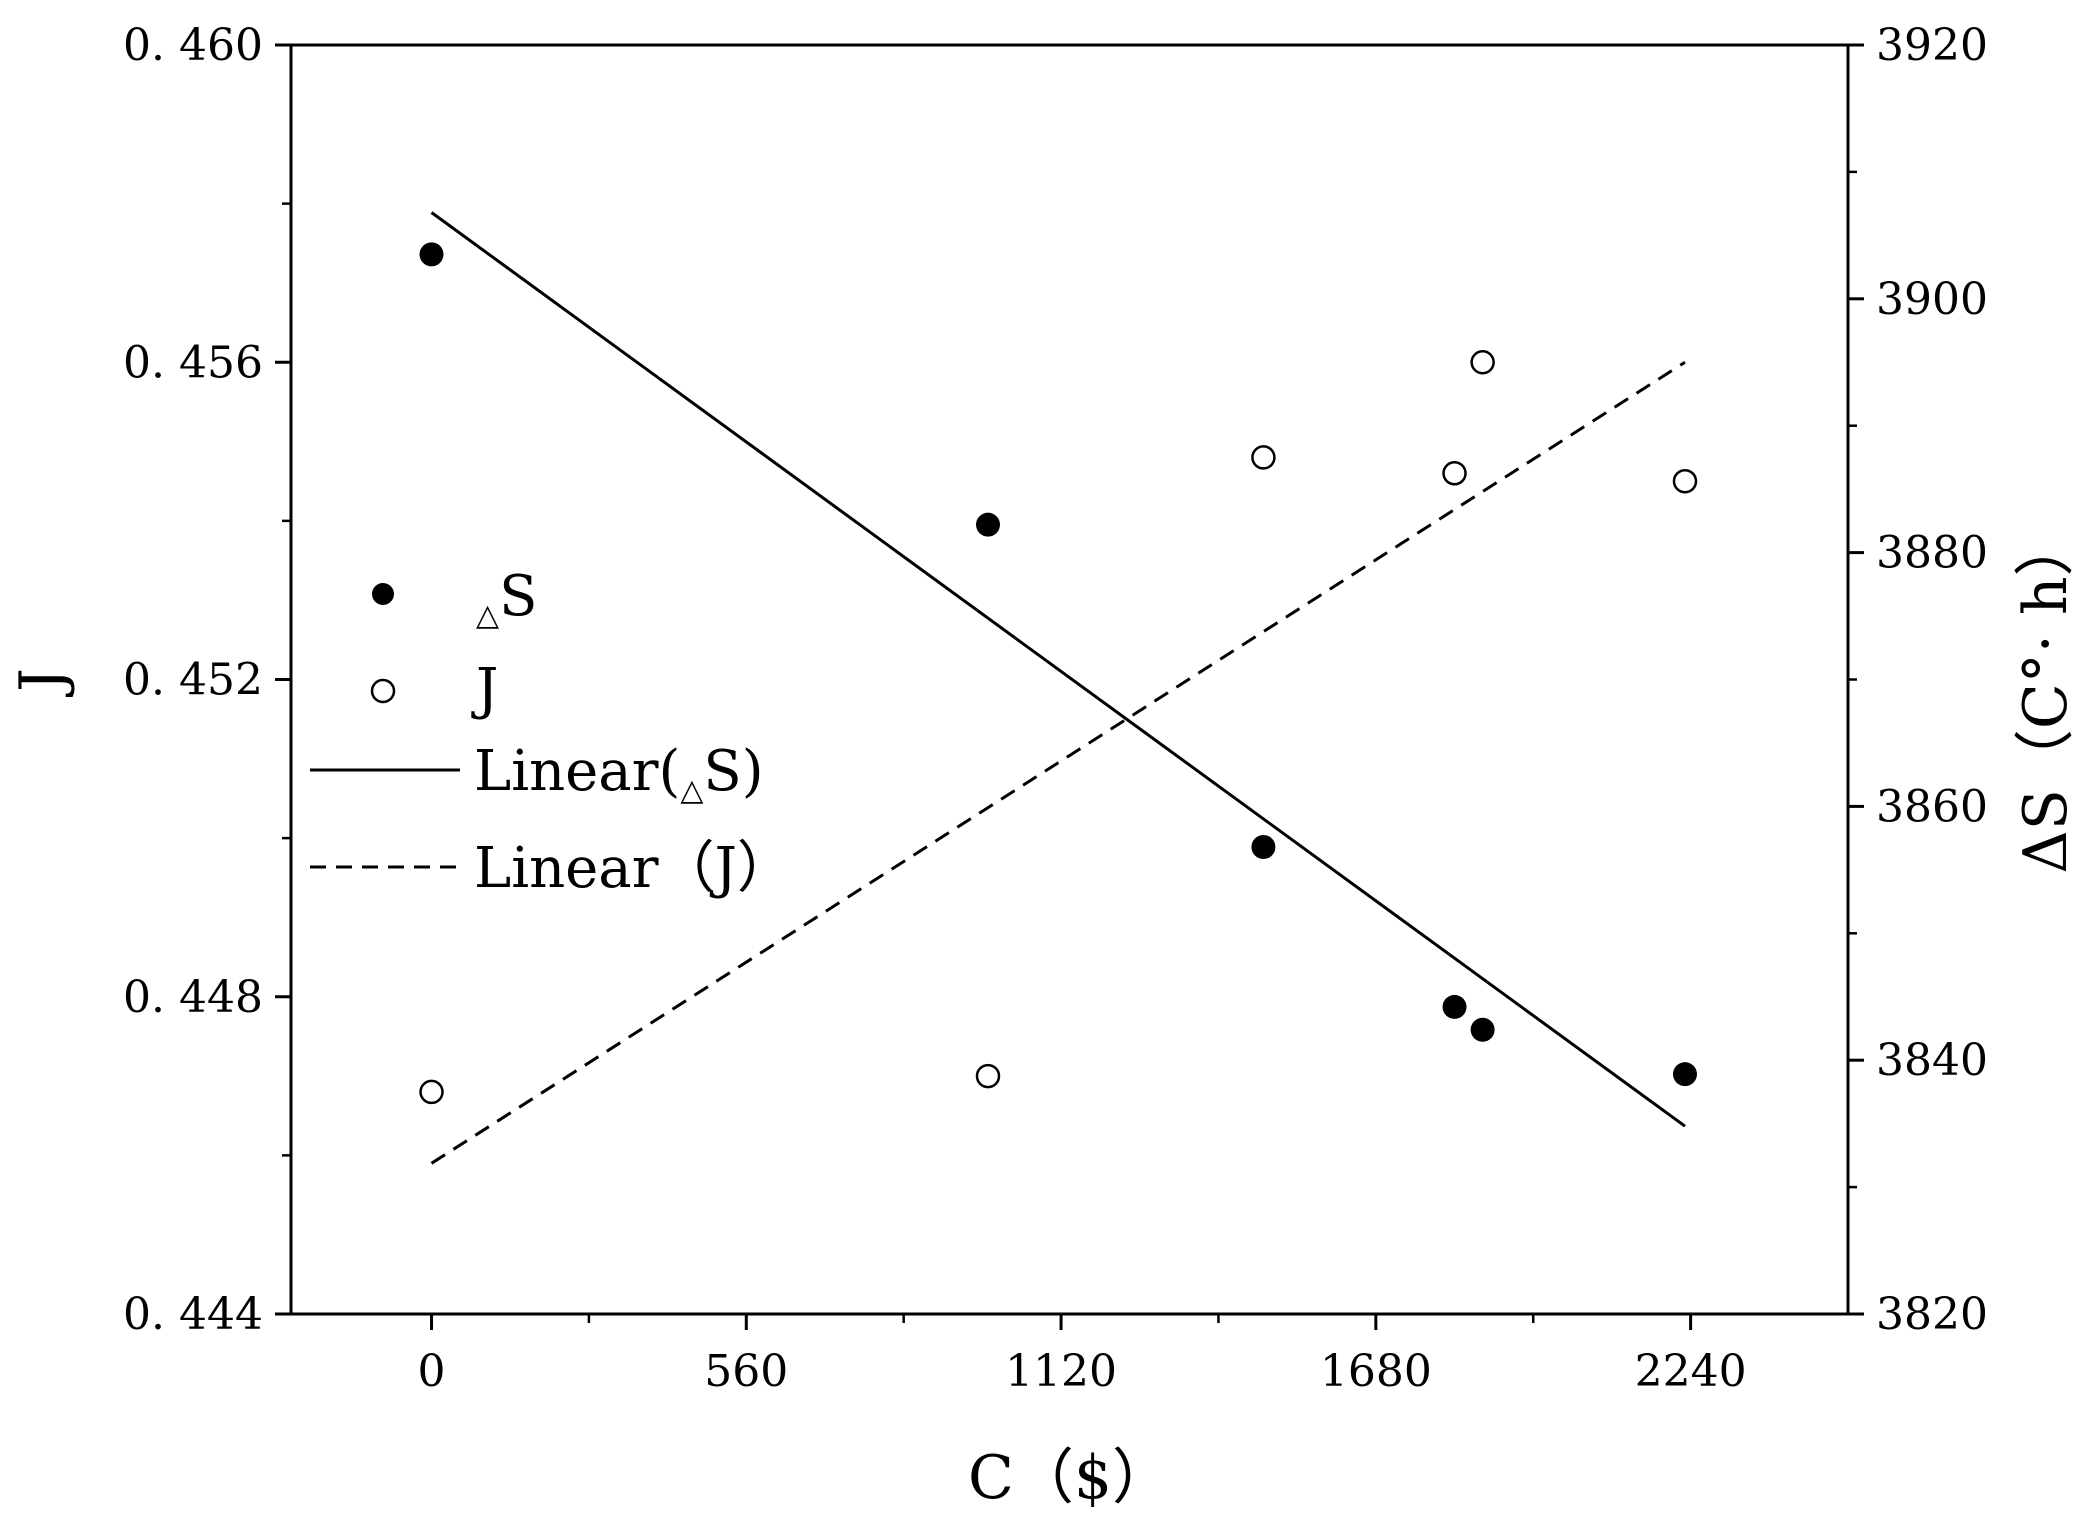 This screenshot has width=2091, height=1528. Describe the element at coordinates (484, 689) in the screenshot. I see `legend-text-j: J` at that location.